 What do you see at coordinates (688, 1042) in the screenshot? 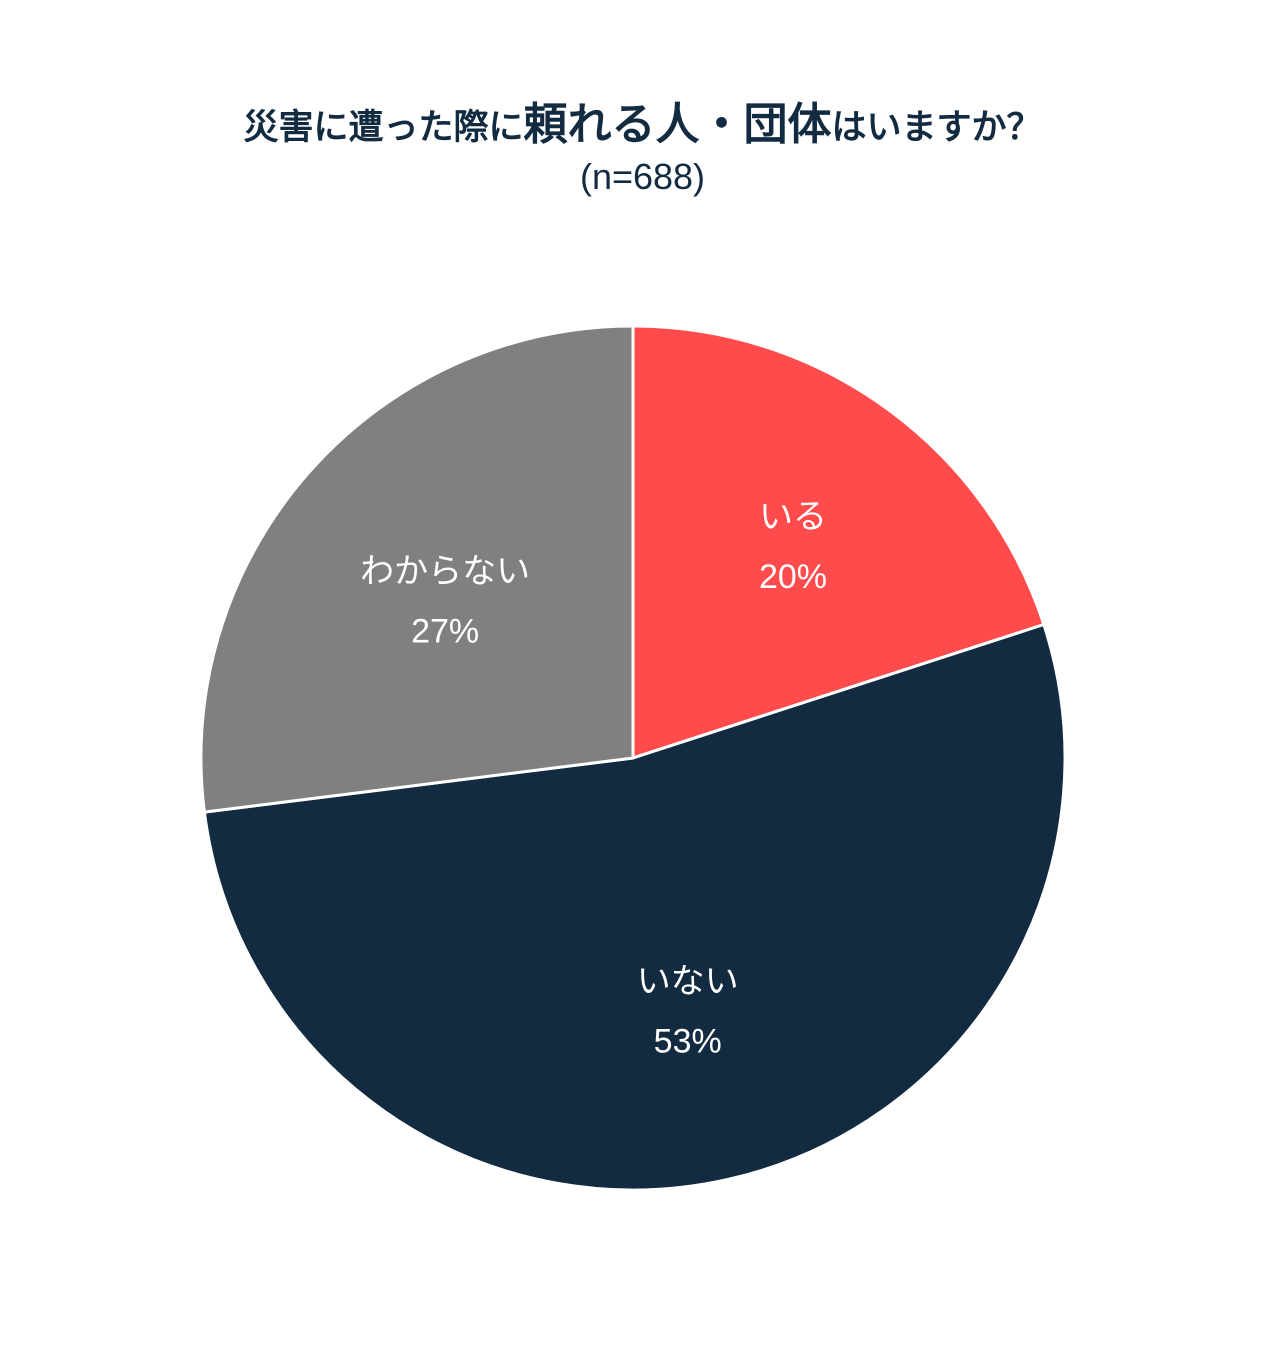
I see `slice-value-label-2: 53%` at bounding box center [688, 1042].